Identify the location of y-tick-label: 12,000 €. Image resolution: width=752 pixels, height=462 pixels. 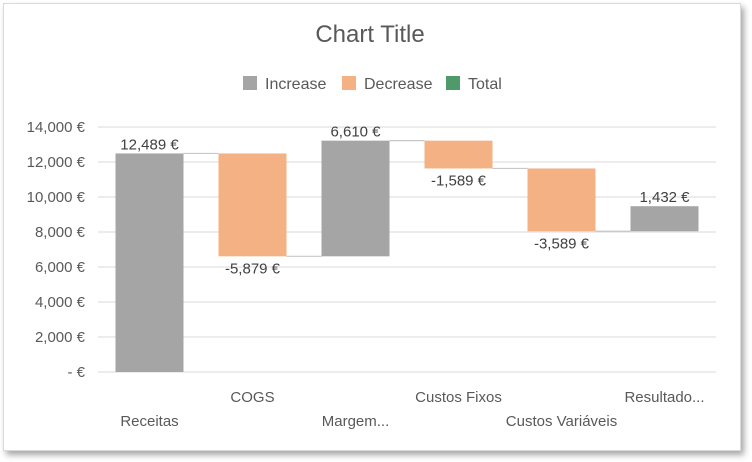
(56, 162).